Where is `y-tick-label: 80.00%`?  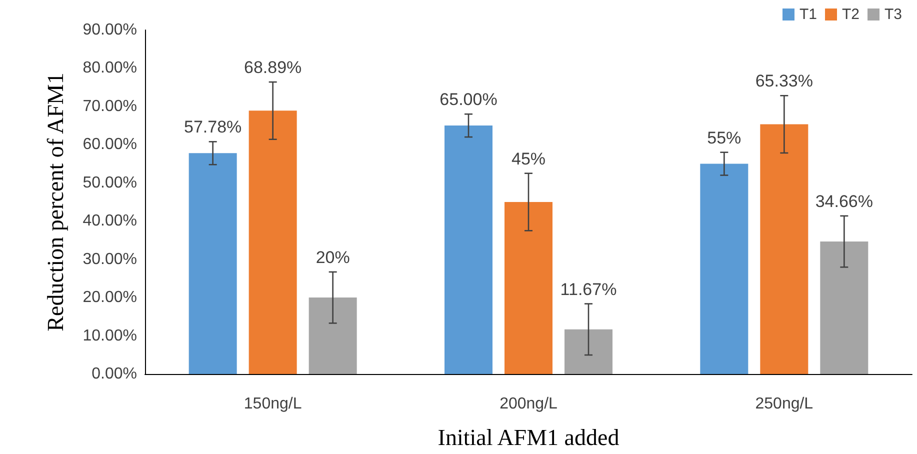
y-tick-label: 80.00% is located at coordinates (109, 68).